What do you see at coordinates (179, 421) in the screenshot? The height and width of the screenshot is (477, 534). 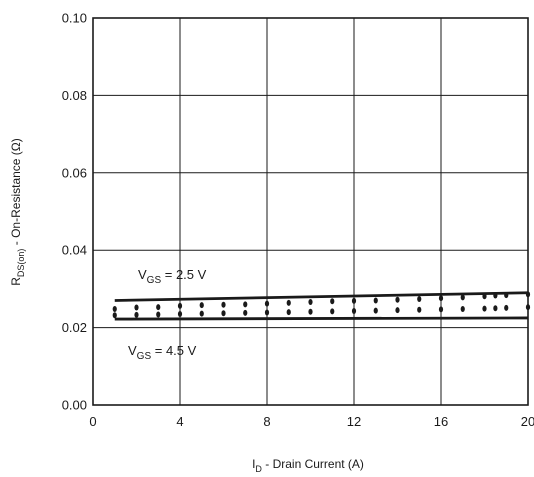 I see `x-tick-label: 4` at bounding box center [179, 421].